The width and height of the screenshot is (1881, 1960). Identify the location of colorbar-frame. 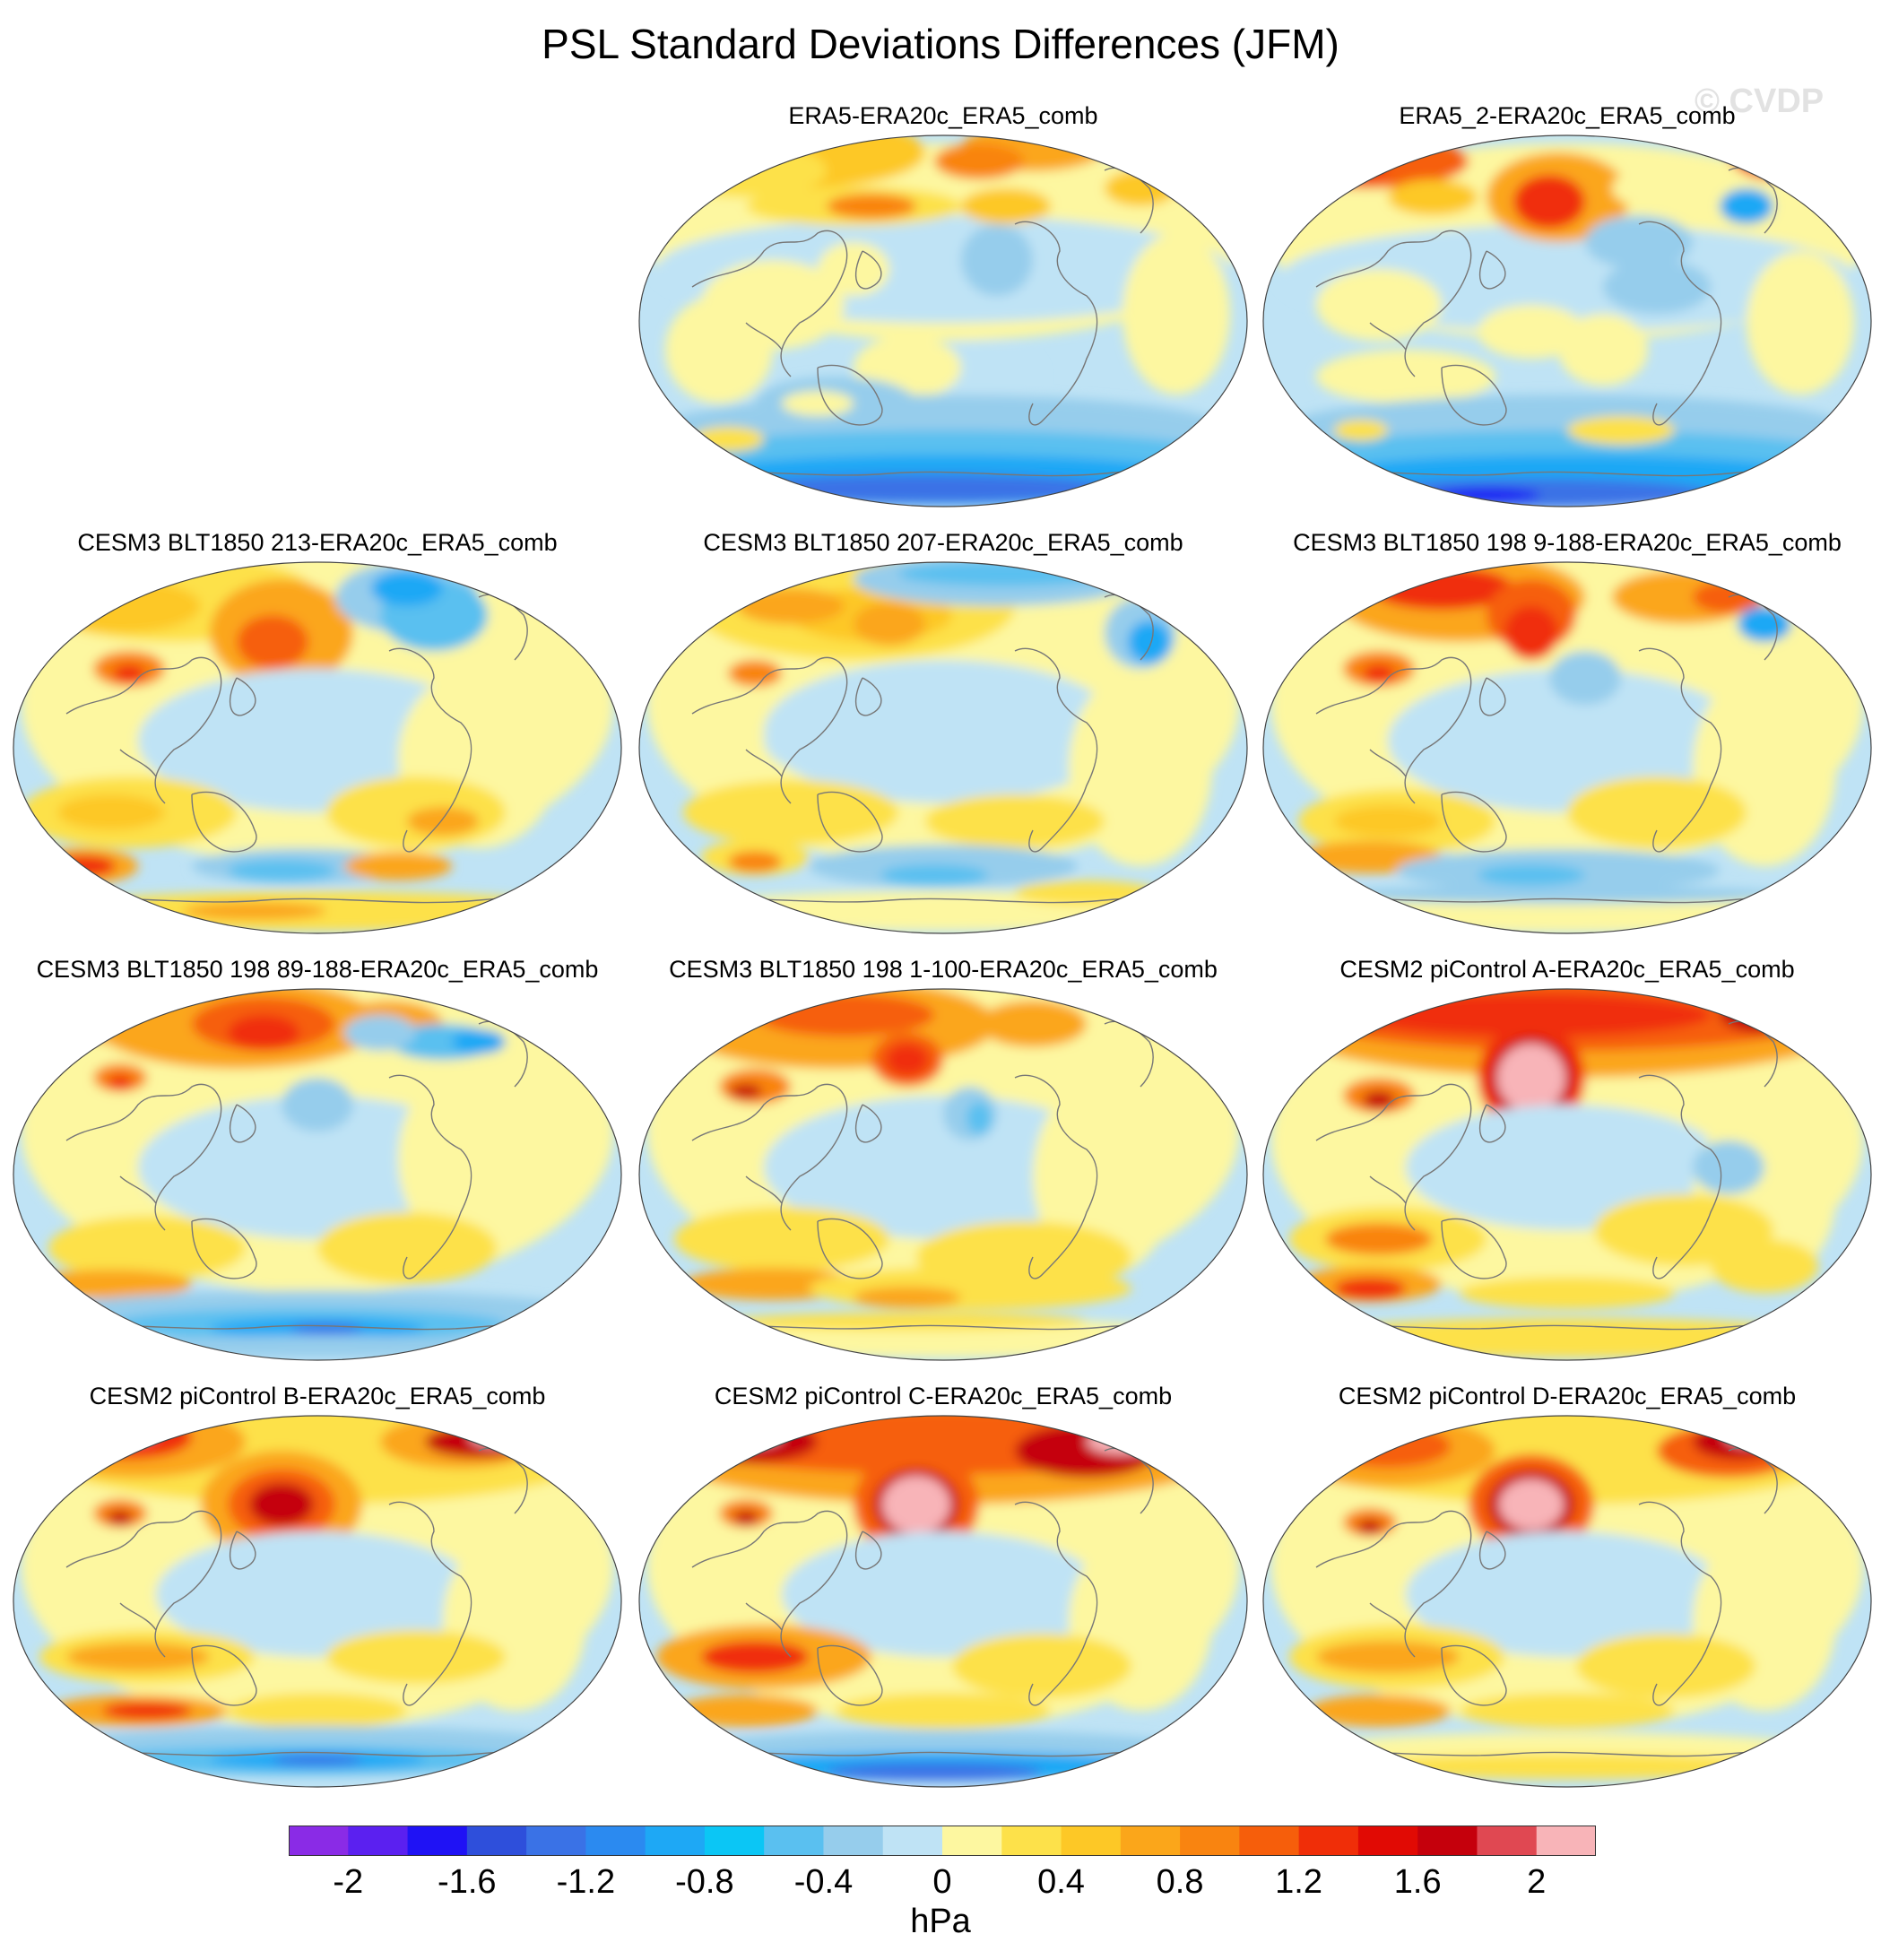
(942, 1841).